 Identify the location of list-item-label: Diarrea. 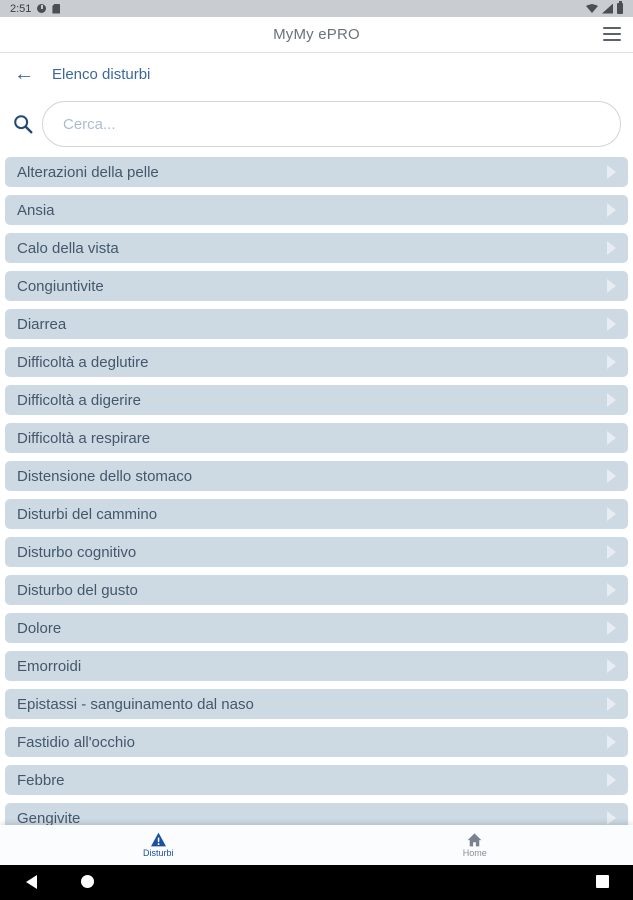
(42, 324).